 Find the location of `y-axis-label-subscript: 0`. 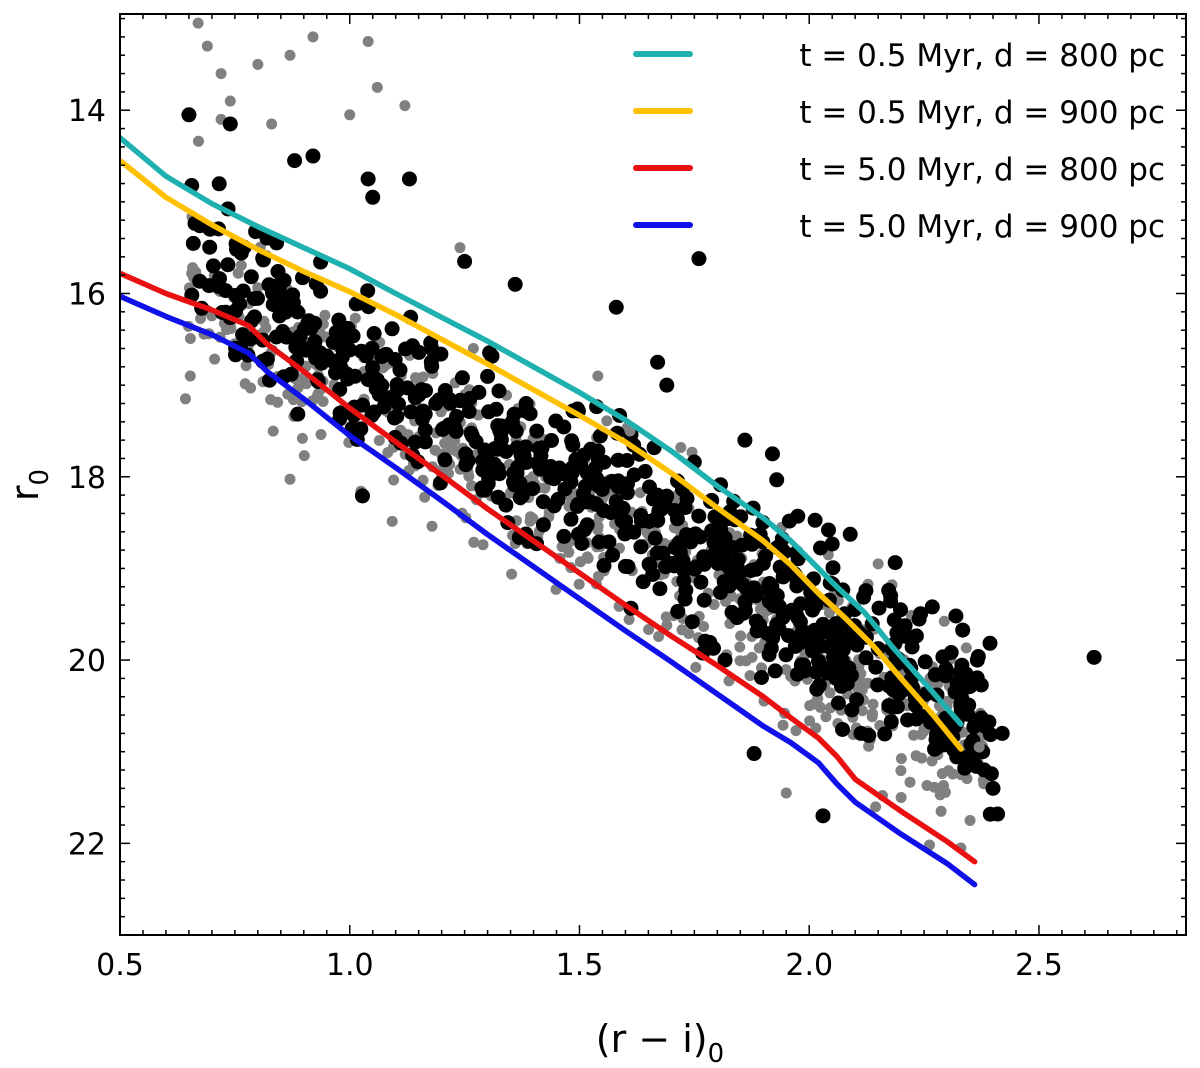

y-axis-label-subscript: 0 is located at coordinates (40, 477).